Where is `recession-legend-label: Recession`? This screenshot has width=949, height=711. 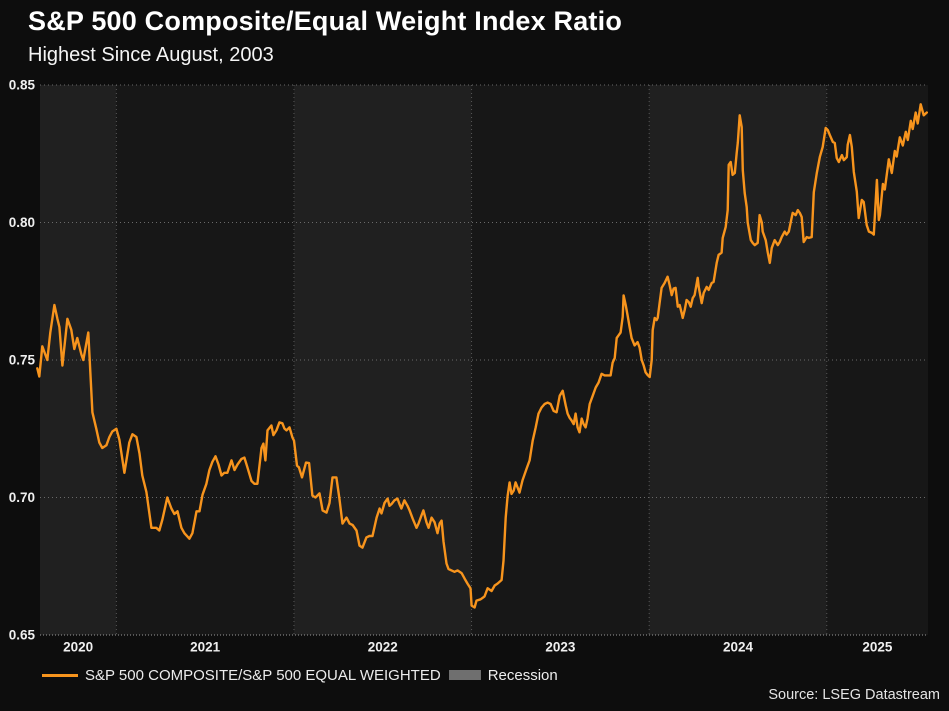
recession-legend-label: Recession is located at coordinates (522, 675).